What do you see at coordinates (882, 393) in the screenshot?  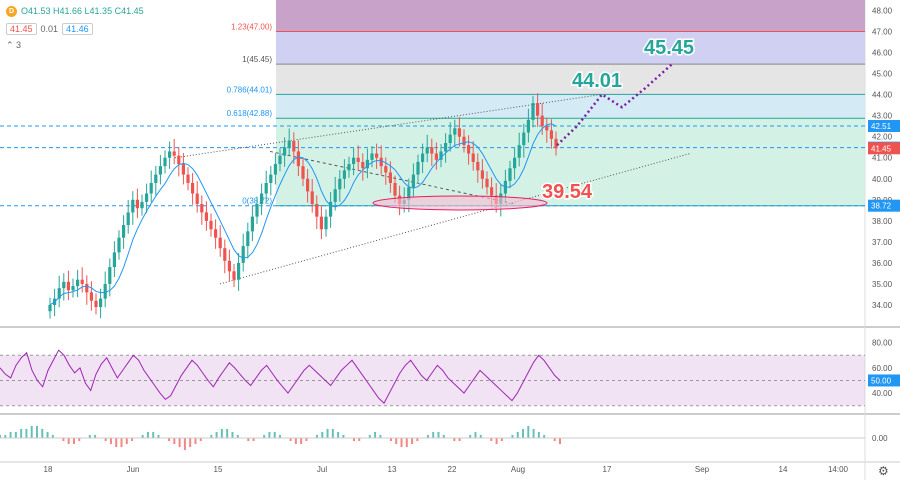 I see `y-tick-label: 40.00` at bounding box center [882, 393].